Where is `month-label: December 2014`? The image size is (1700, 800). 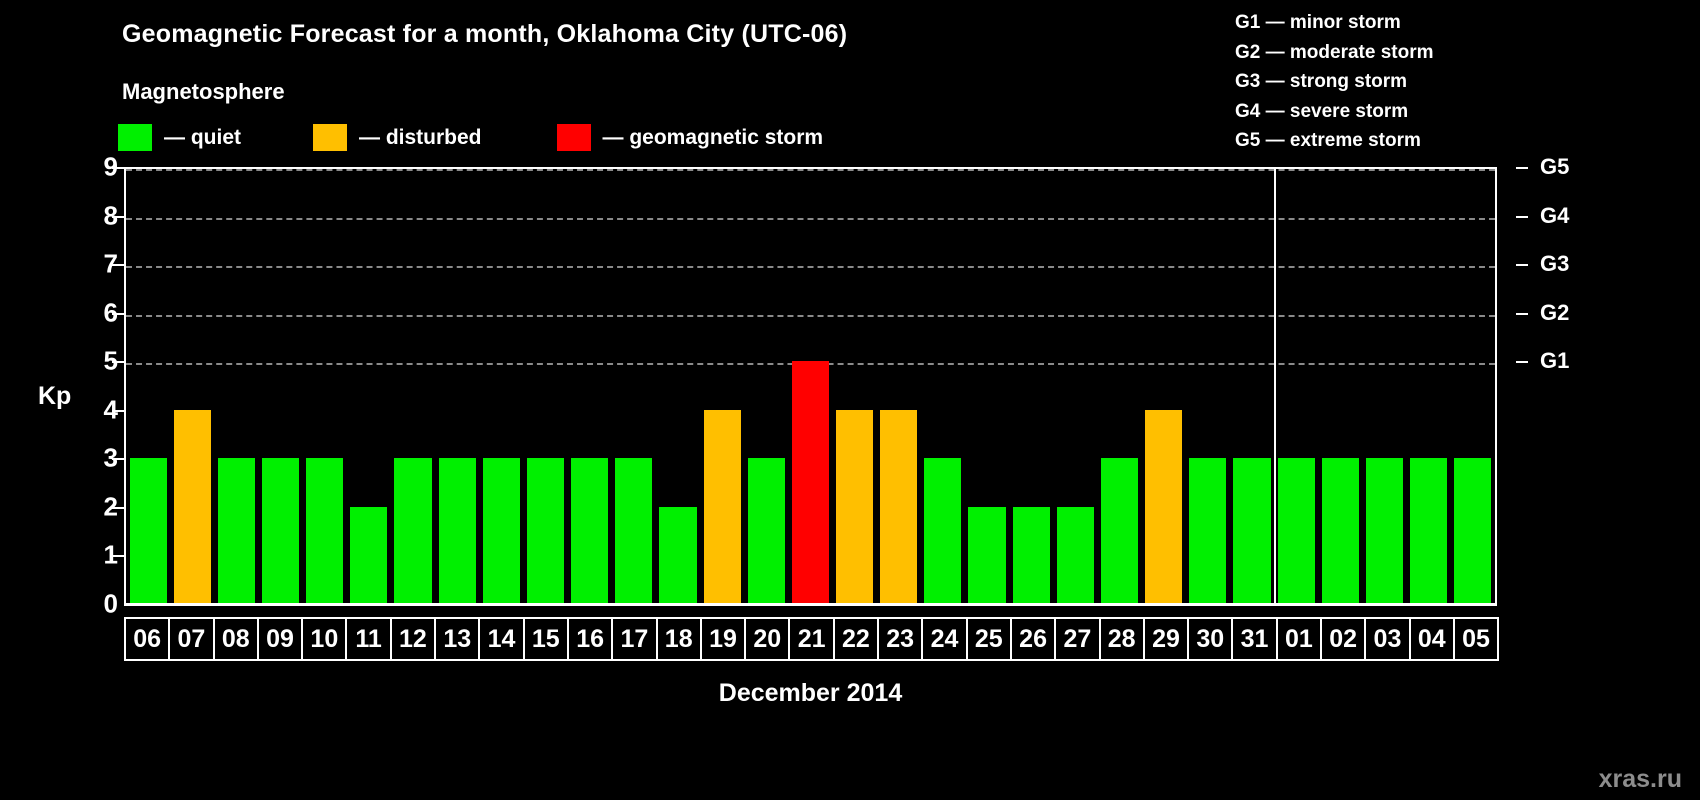
month-label: December 2014 is located at coordinates (810, 693).